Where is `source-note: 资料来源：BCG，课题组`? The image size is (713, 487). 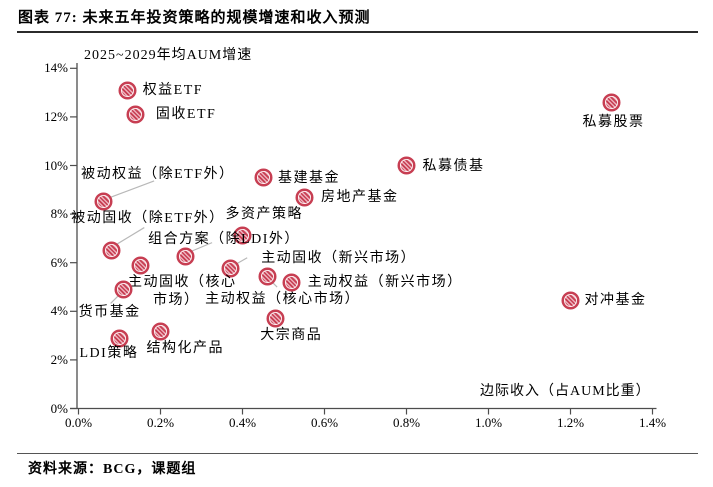 source-note: 资料来源：BCG，课题组 is located at coordinates (112, 469).